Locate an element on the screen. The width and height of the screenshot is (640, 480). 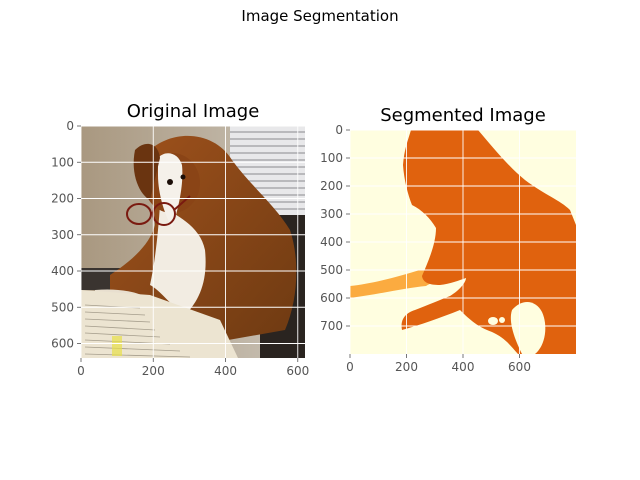
segmented-ytick-label: 0 is located at coordinates (339, 130).